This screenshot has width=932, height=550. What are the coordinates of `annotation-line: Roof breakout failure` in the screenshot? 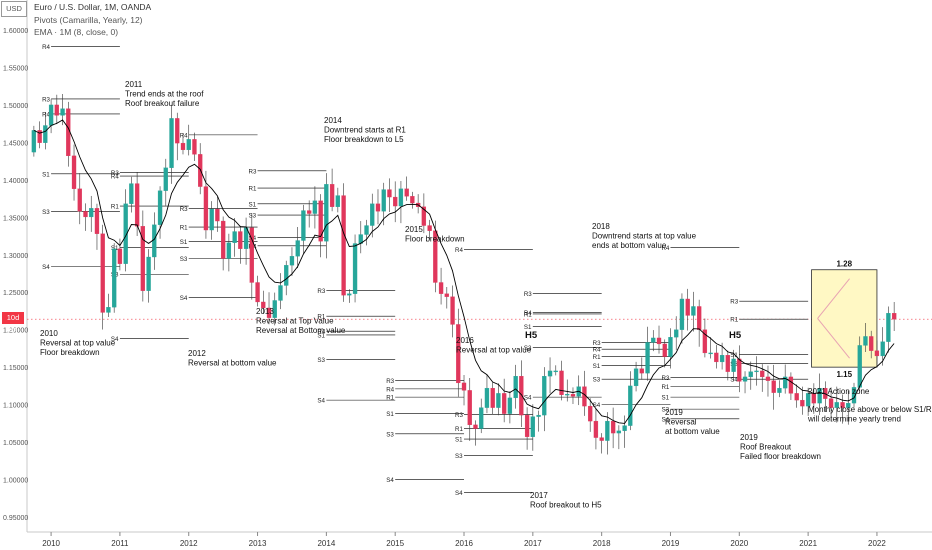 It's located at (162, 103).